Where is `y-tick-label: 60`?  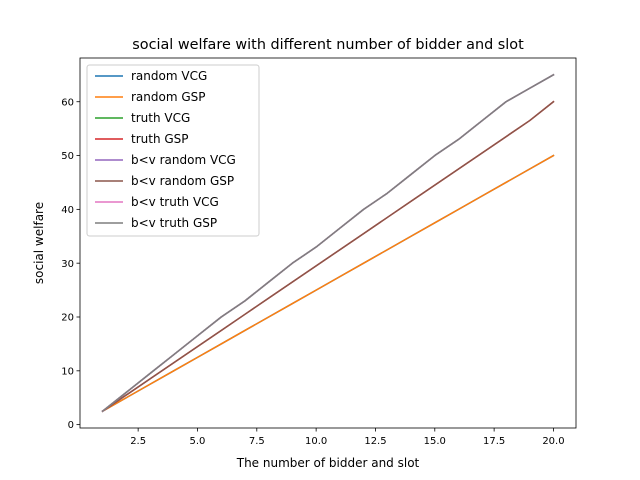 y-tick-label: 60 is located at coordinates (67, 102).